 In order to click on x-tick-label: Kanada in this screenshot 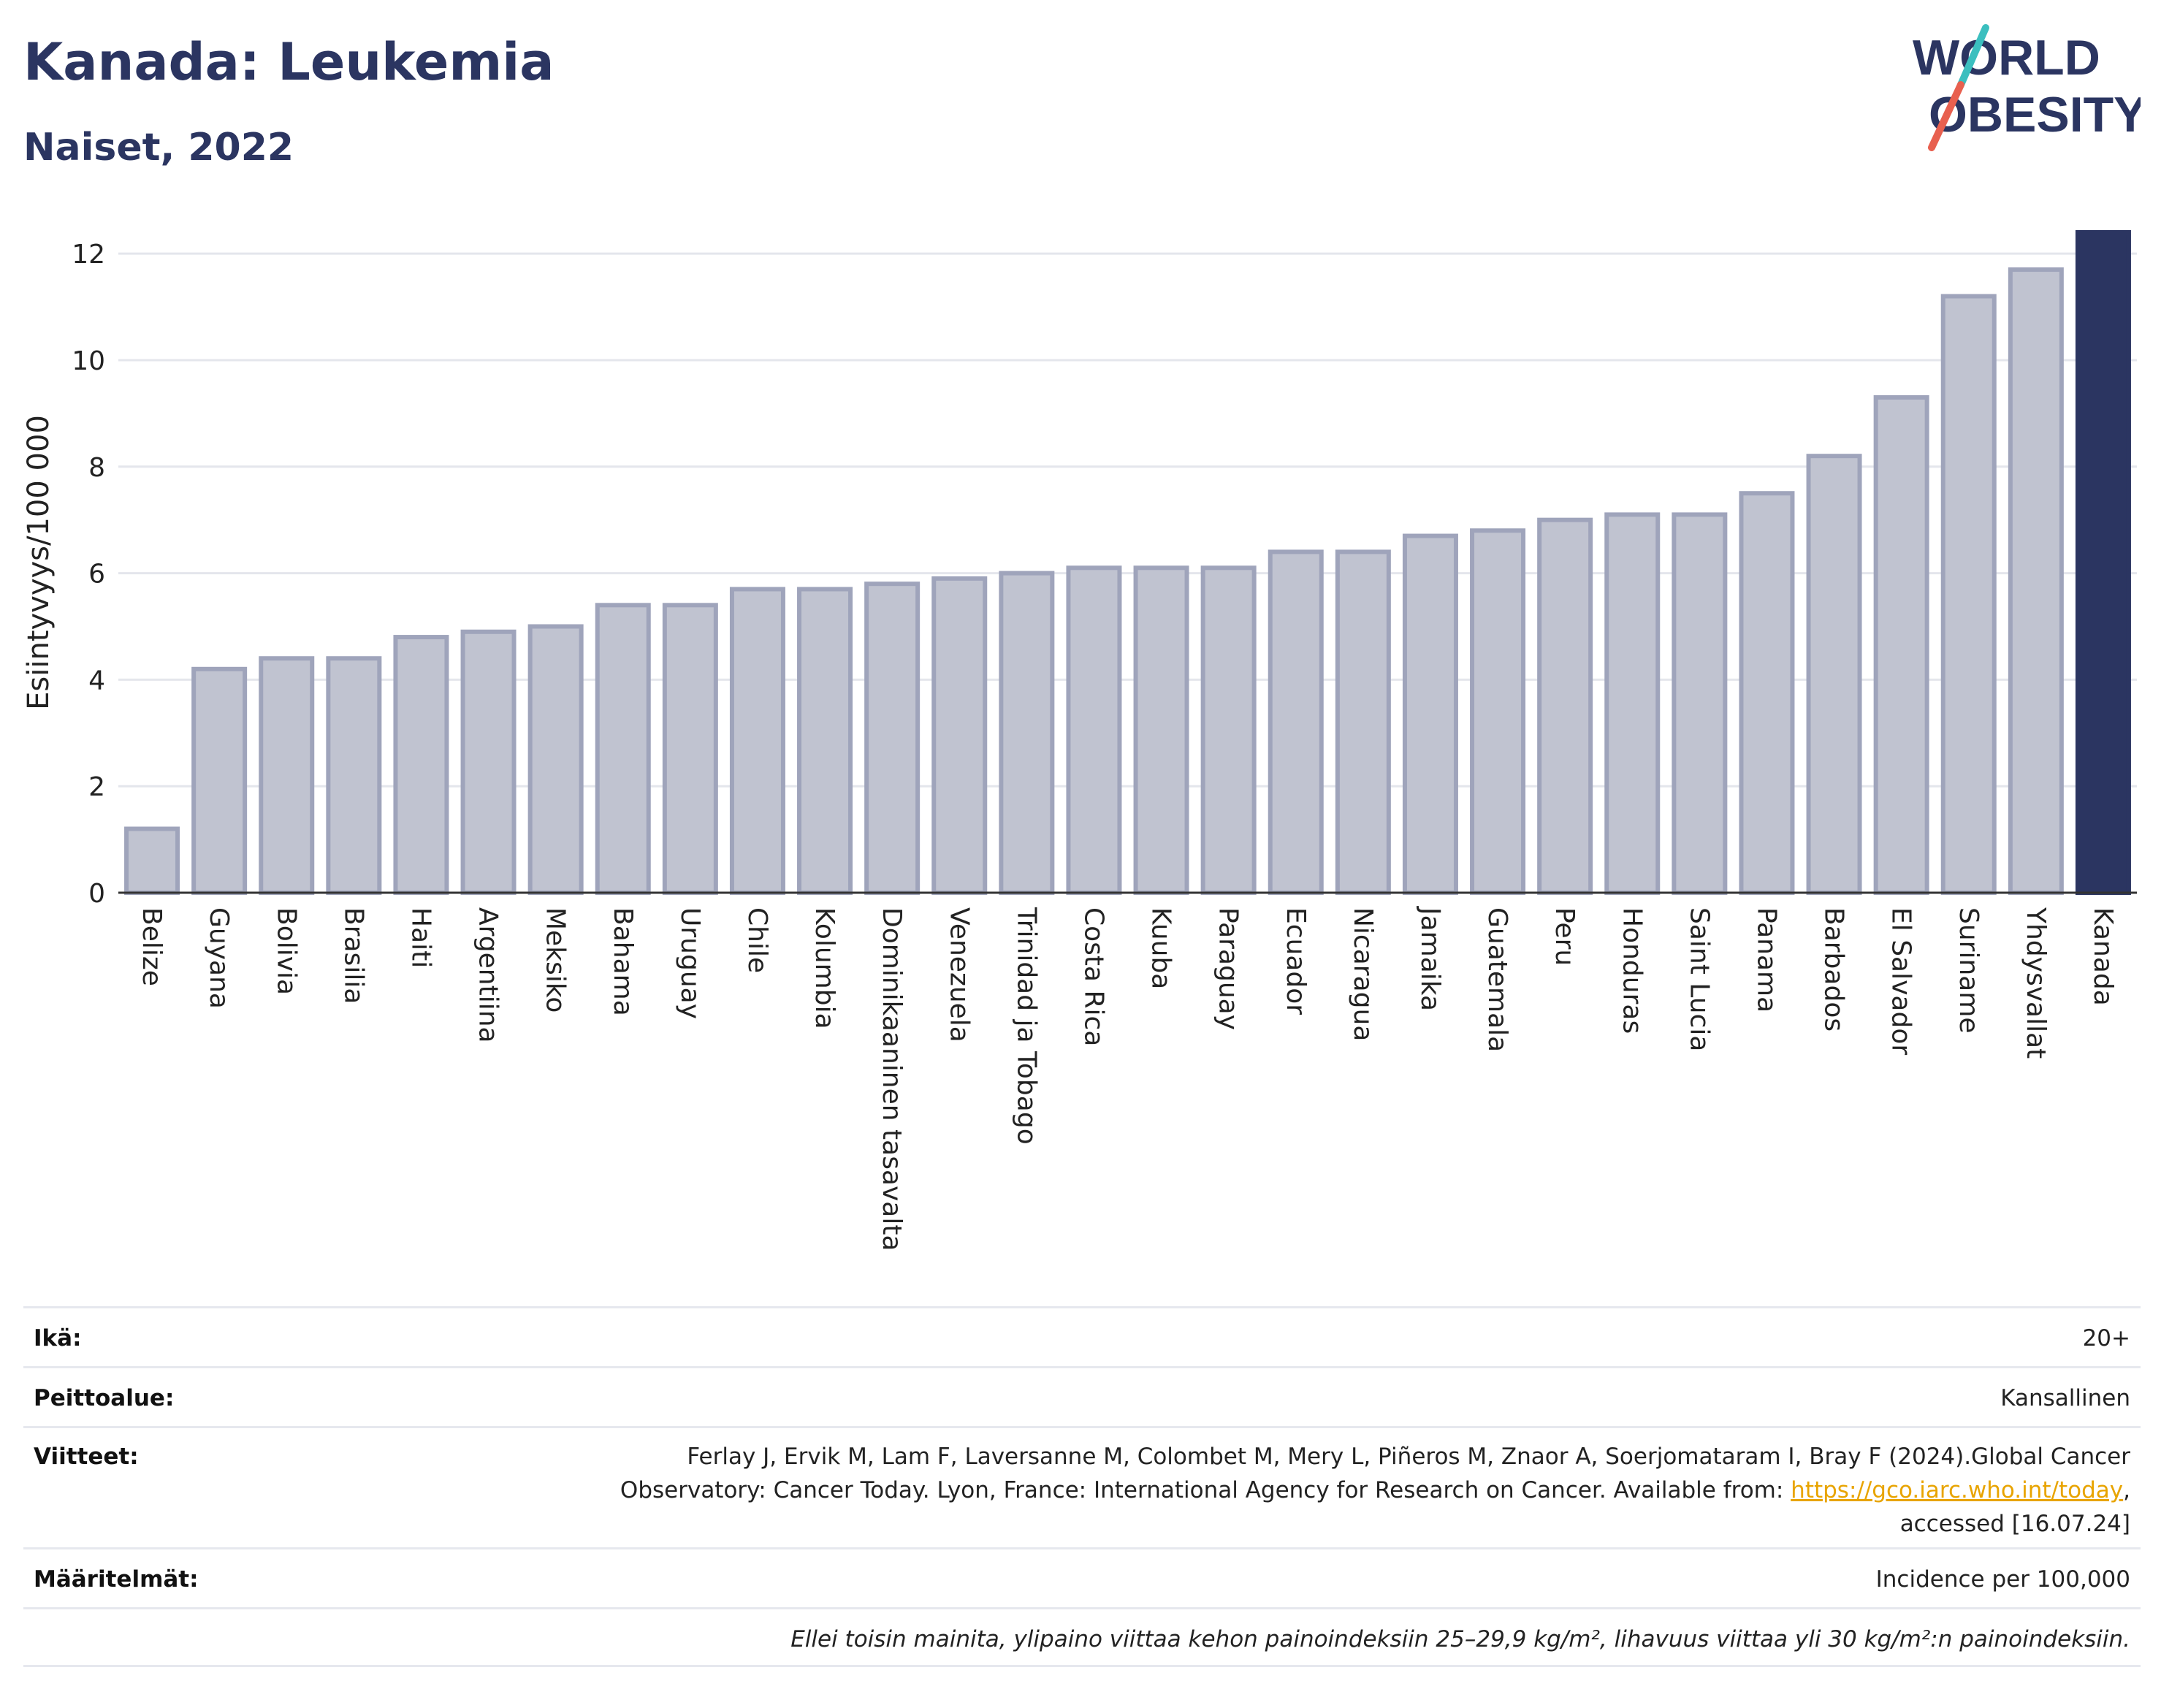, I will do `click(2103, 956)`.